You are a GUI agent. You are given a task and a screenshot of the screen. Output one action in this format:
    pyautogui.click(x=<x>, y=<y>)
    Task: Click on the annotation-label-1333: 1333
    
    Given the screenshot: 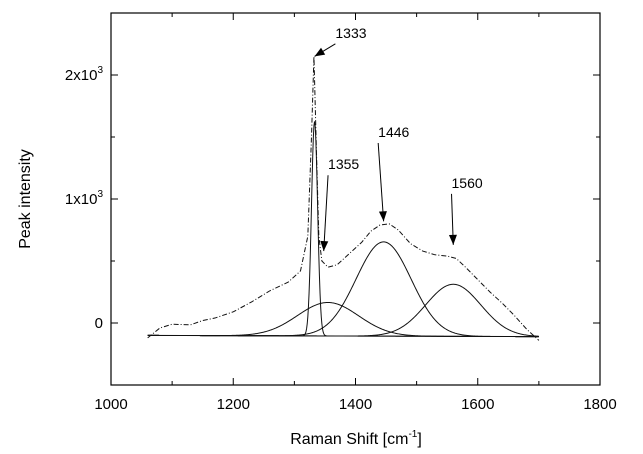 What is the action you would take?
    pyautogui.click(x=350, y=33)
    